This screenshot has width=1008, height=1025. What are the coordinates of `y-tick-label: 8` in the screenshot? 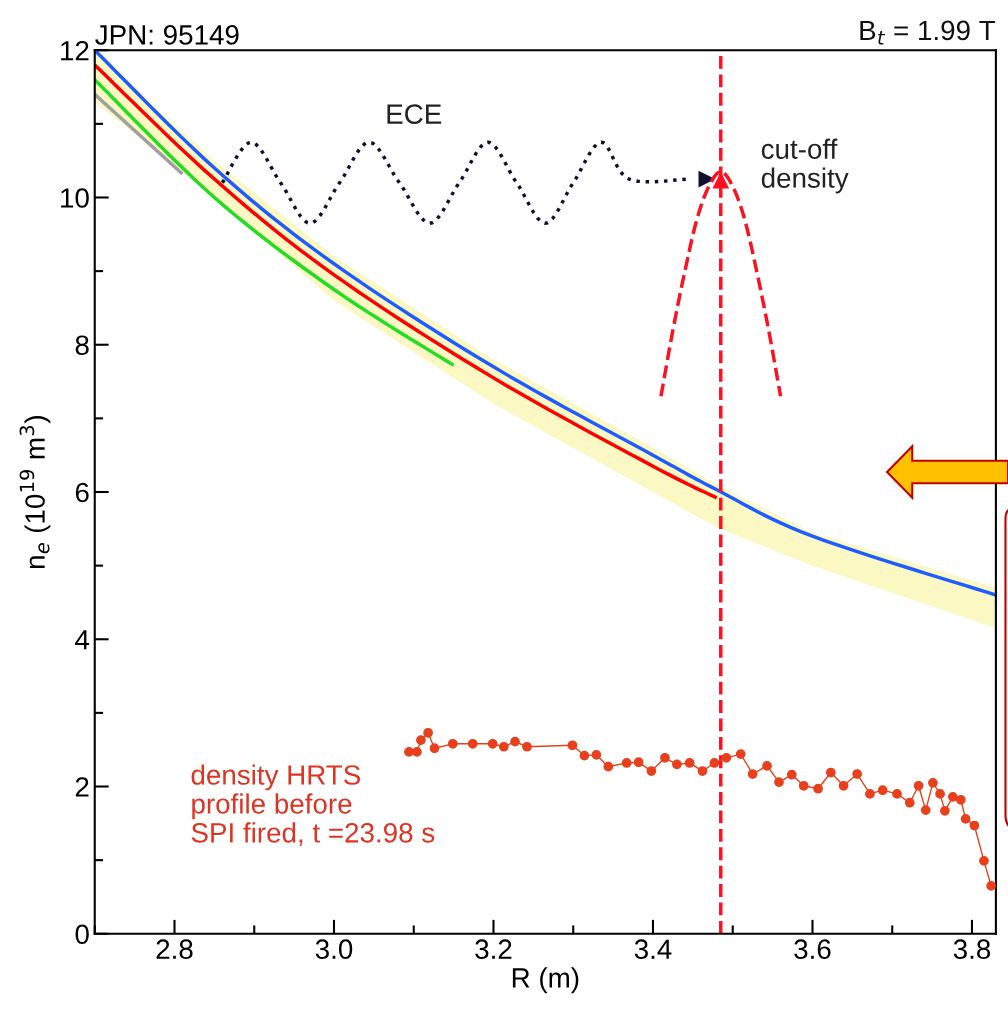 It's located at (82, 345).